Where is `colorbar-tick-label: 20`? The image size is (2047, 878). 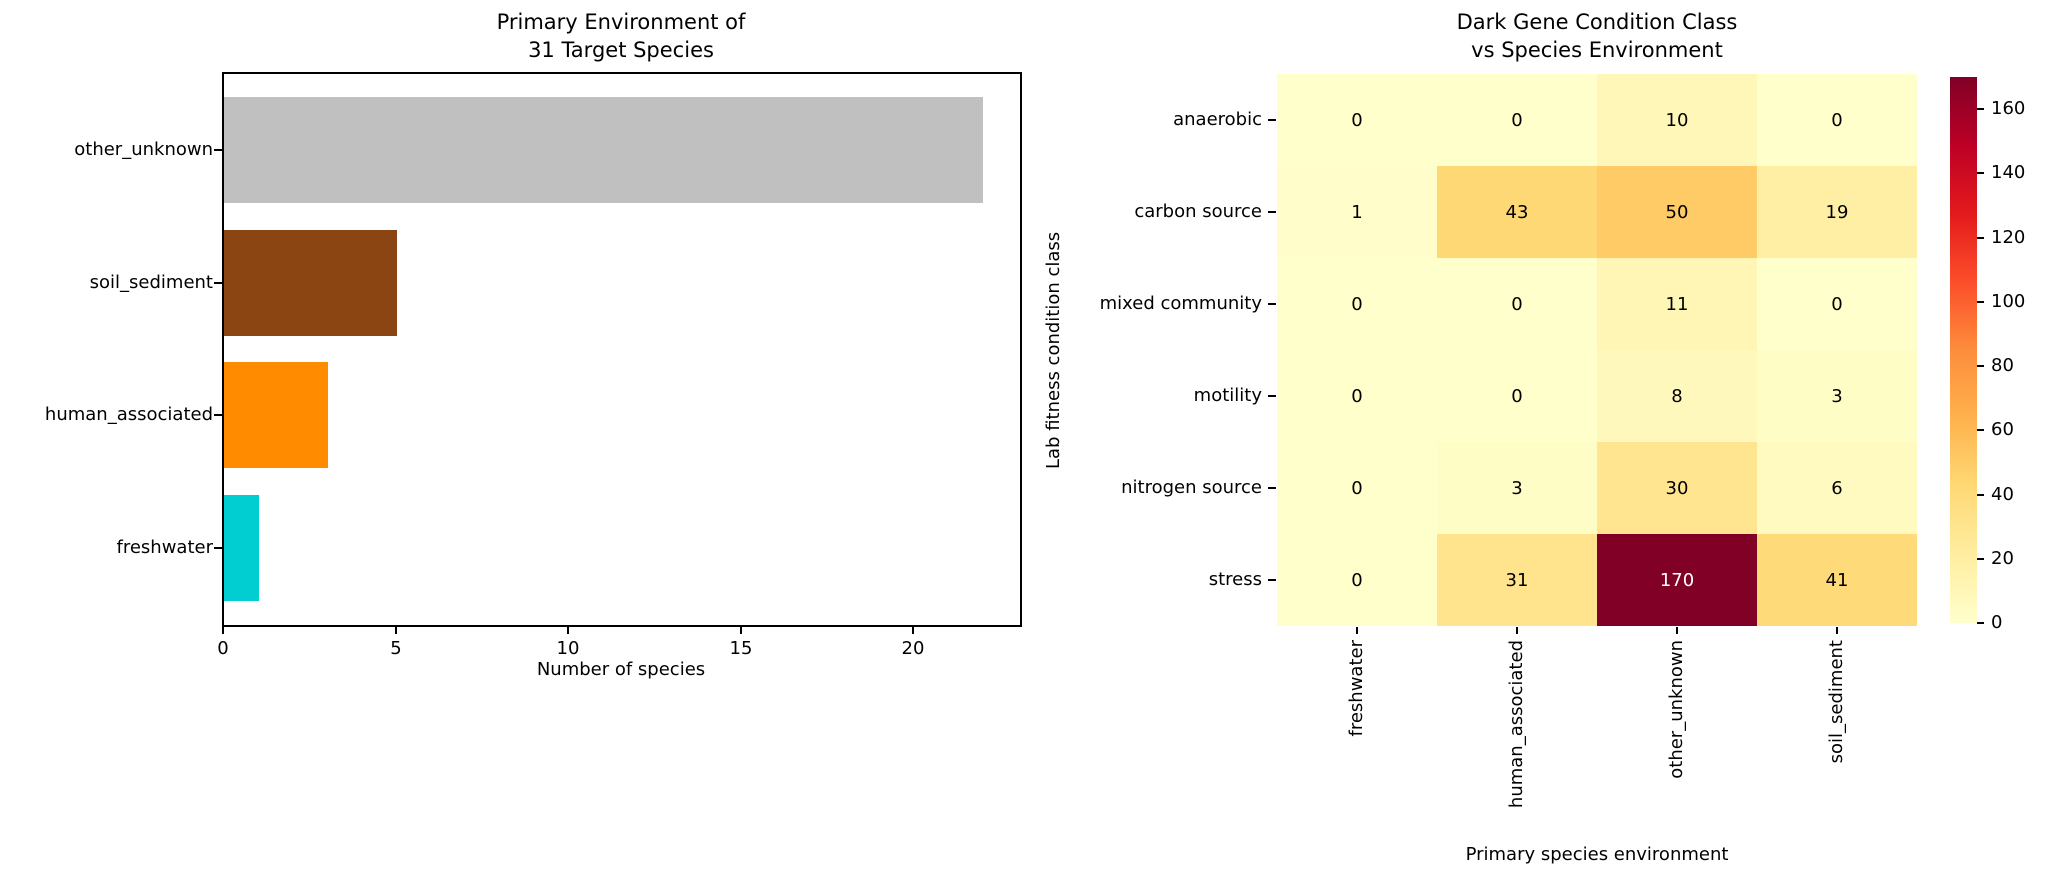 colorbar-tick-label: 20 is located at coordinates (2002, 558).